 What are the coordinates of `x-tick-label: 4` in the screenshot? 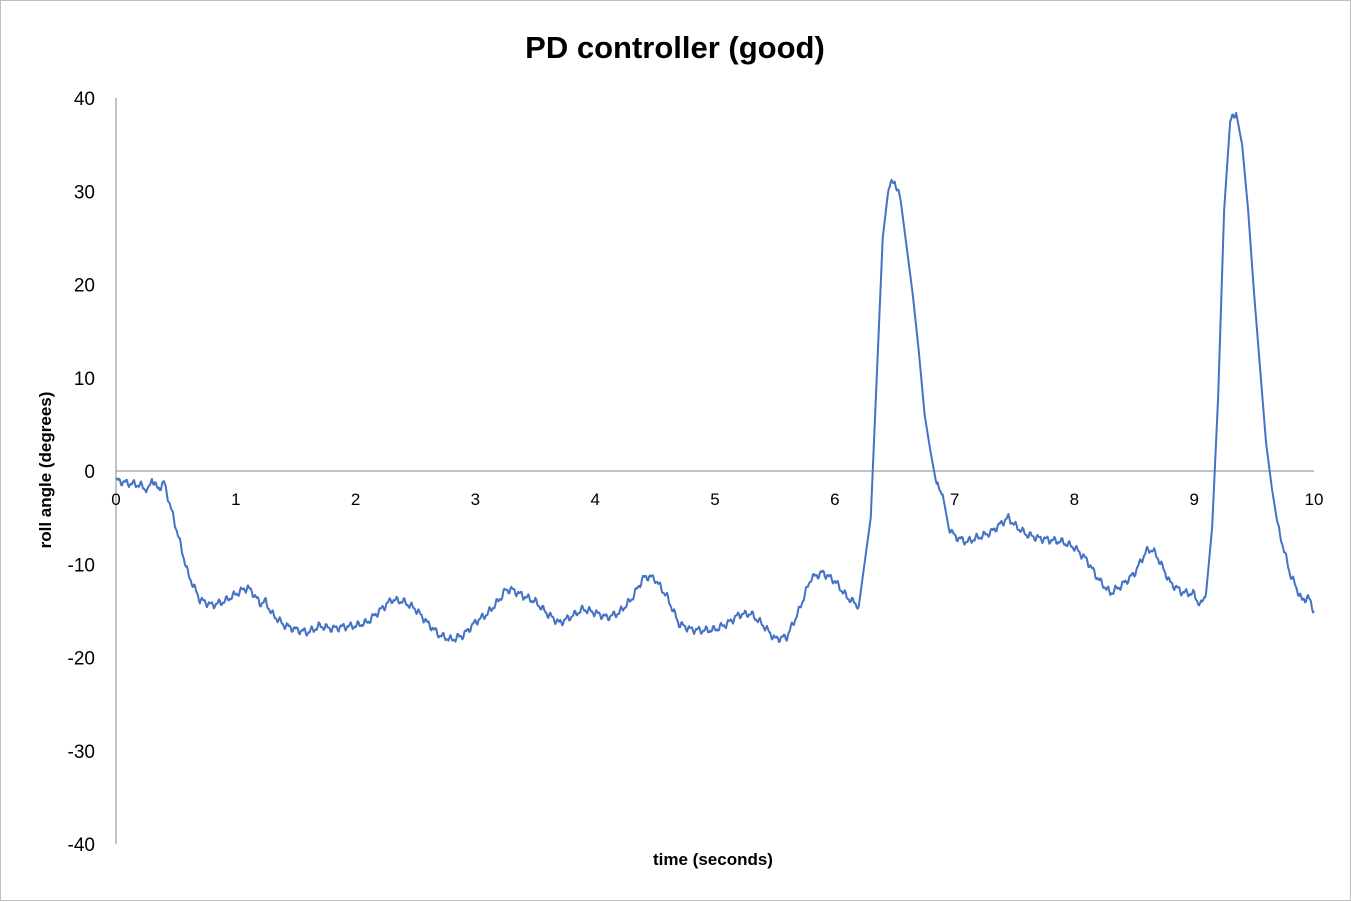 It's located at (594, 499).